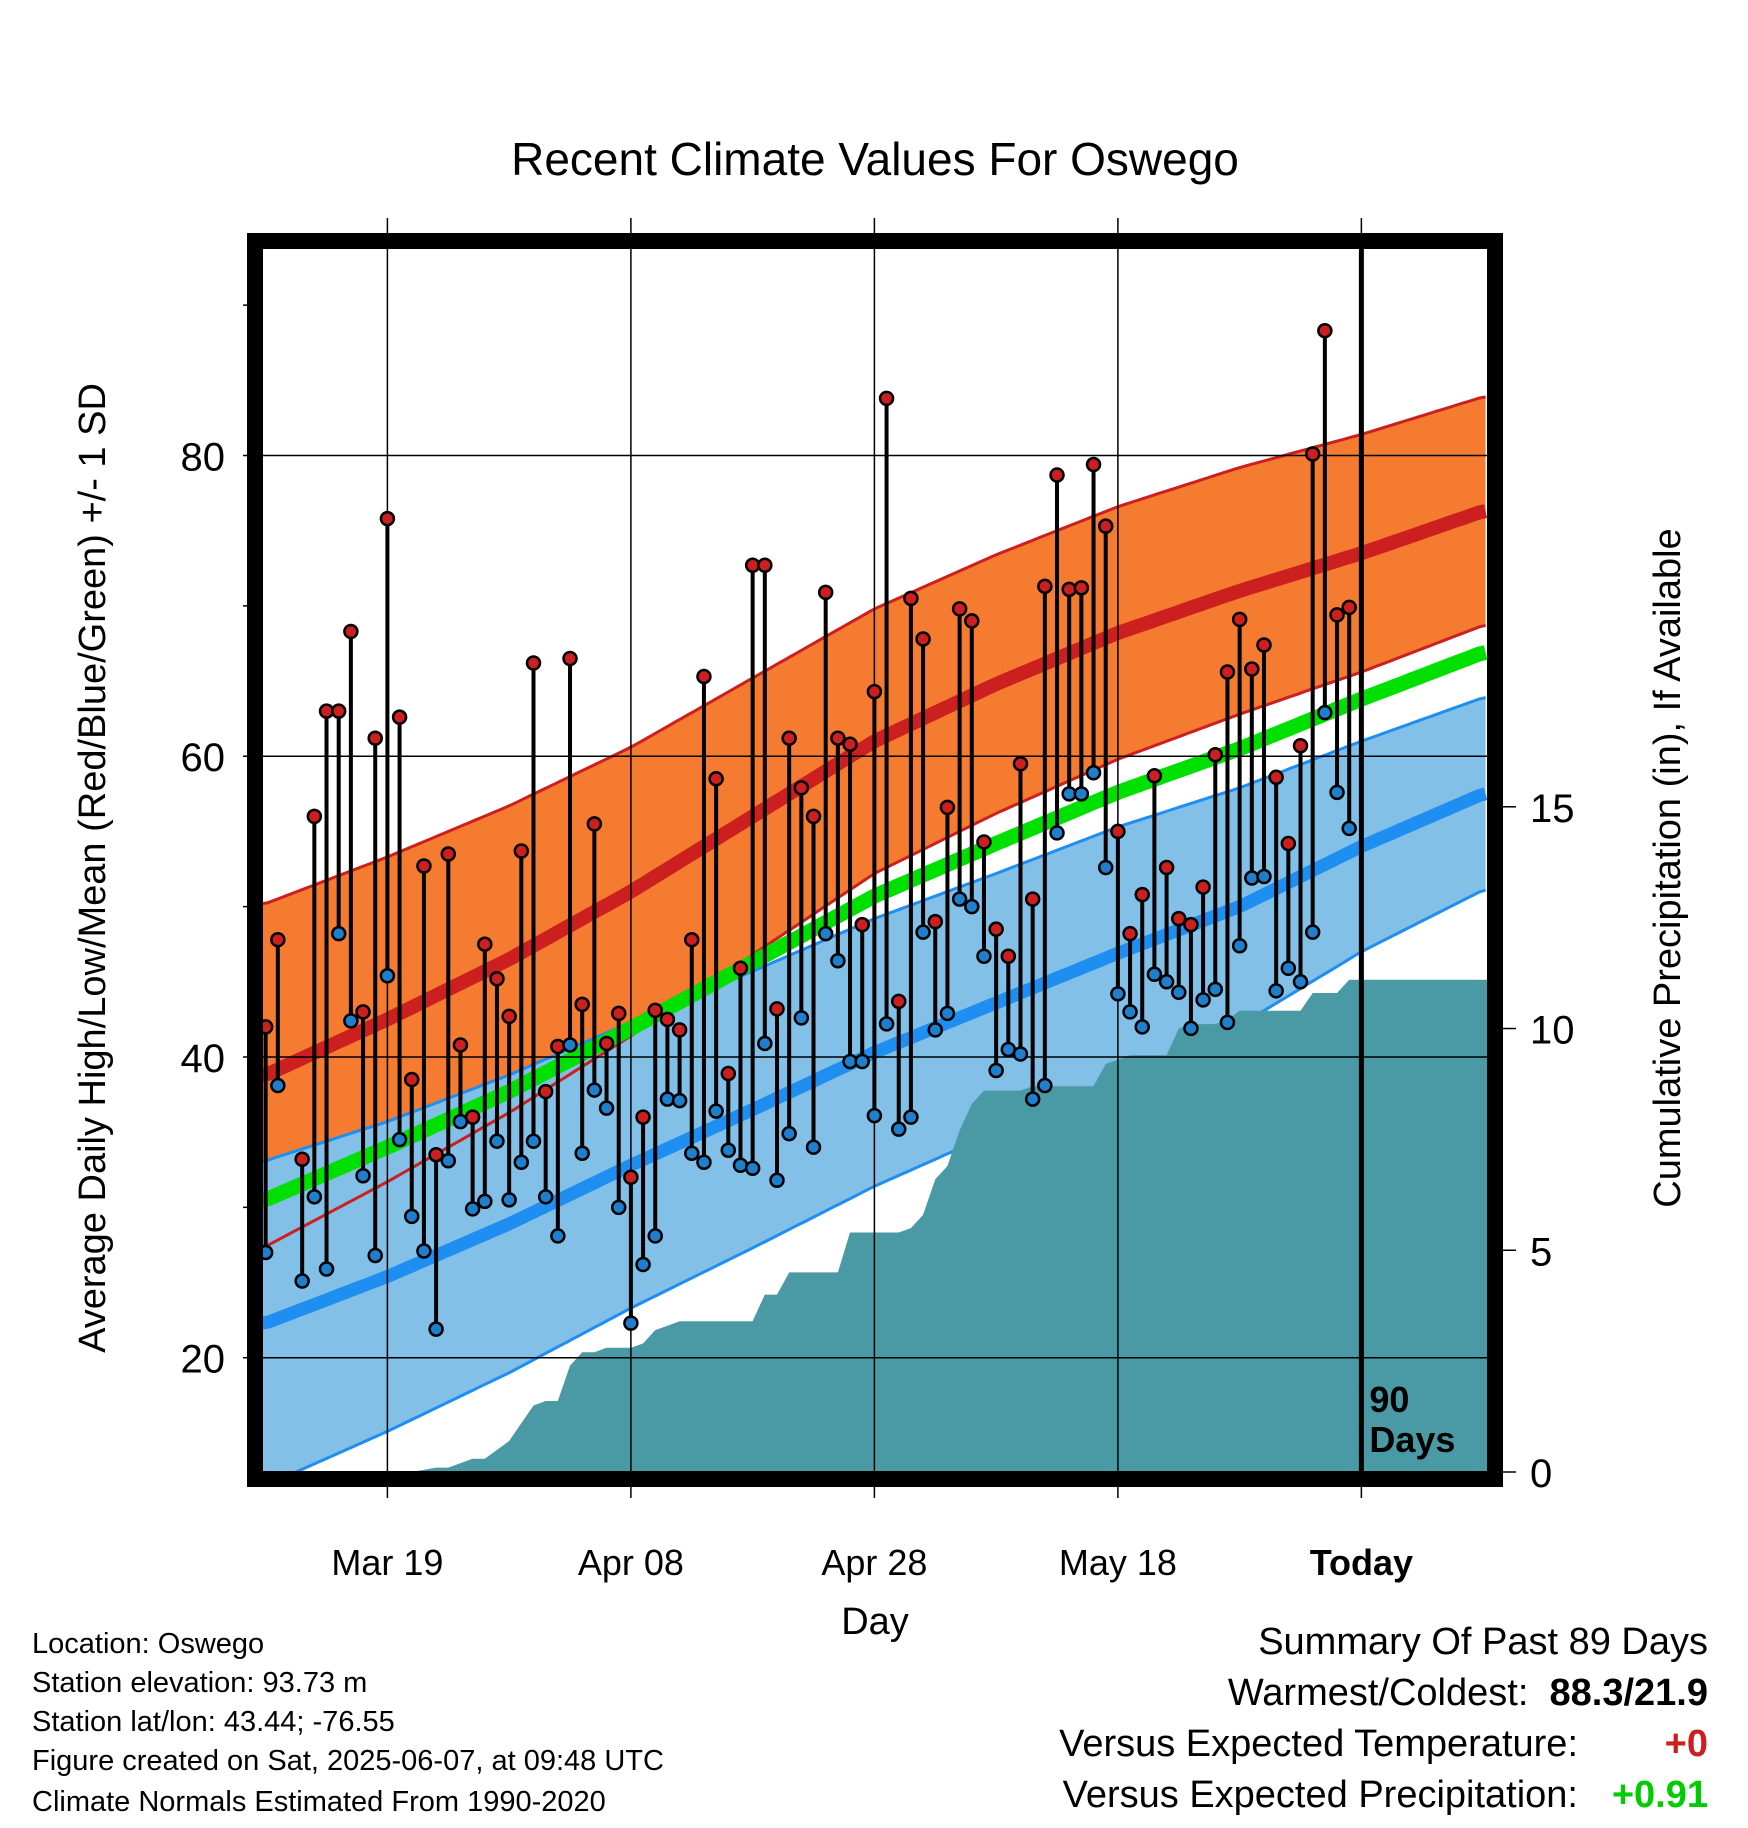 The width and height of the screenshot is (1748, 1828). I want to click on location-text: Location: Oswego, so click(148, 1644).